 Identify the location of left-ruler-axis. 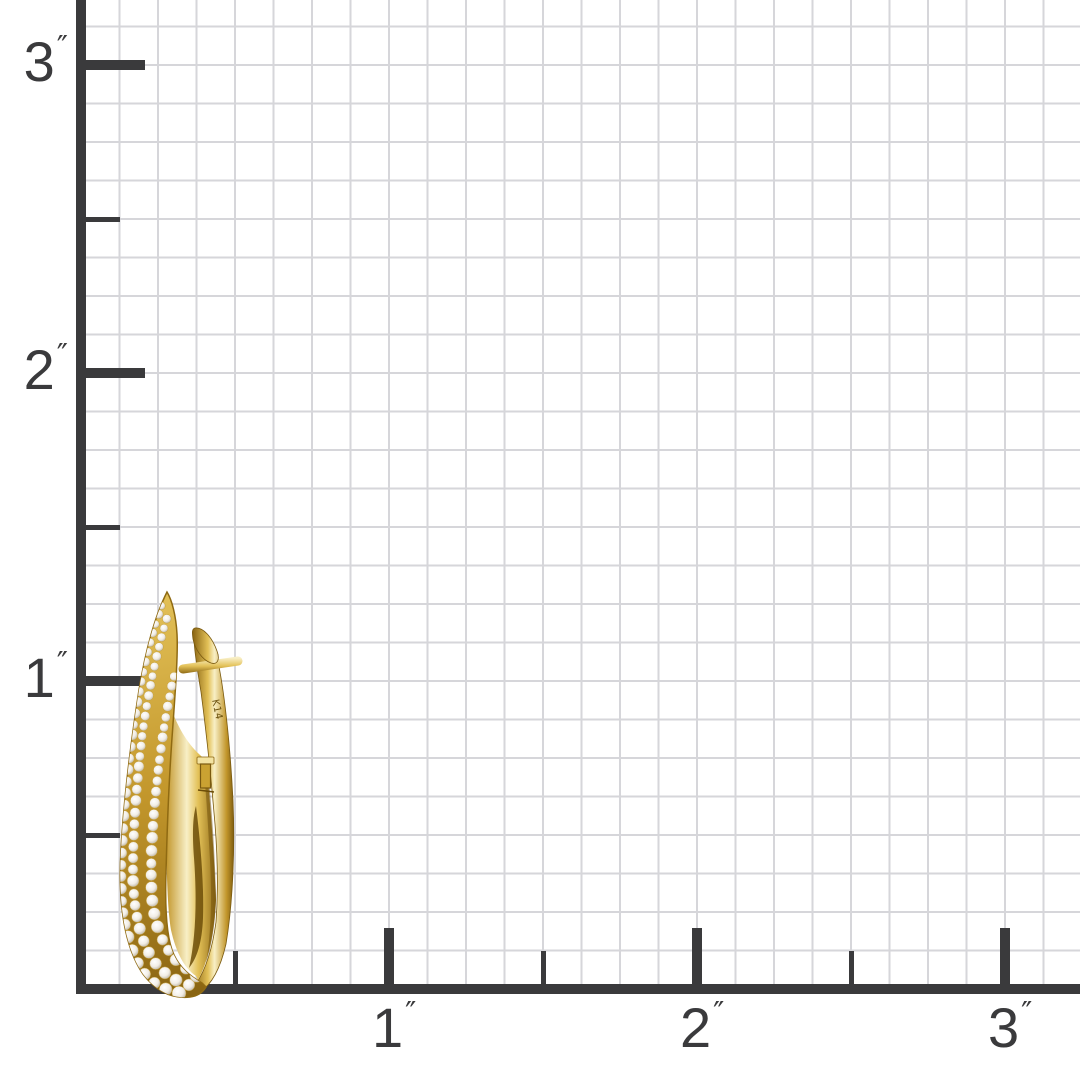
(81, 497).